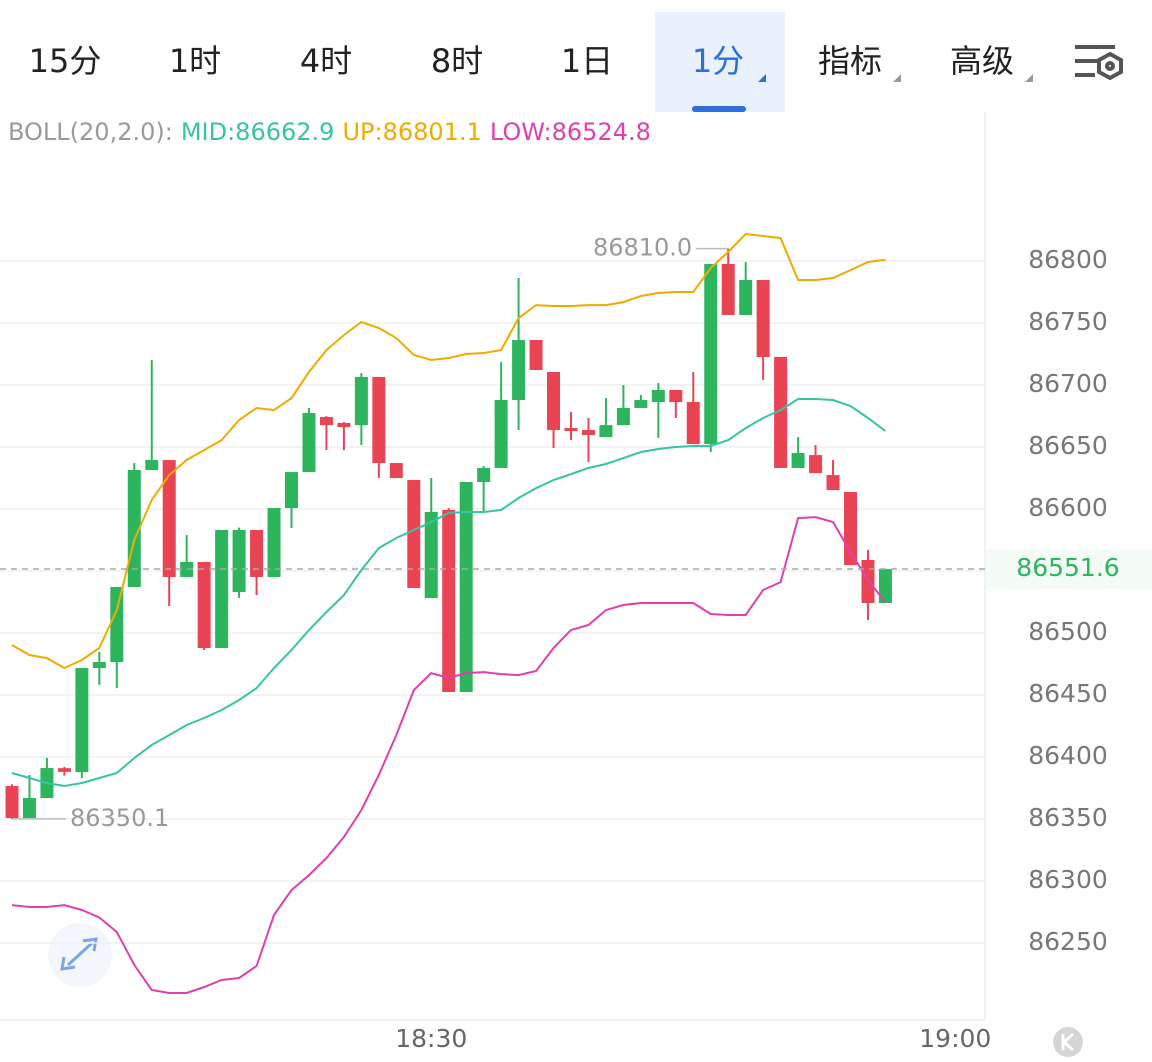 Image resolution: width=1152 pixels, height=1062 pixels. I want to click on indicator-name: BOLL(20,2.0):, so click(90, 132).